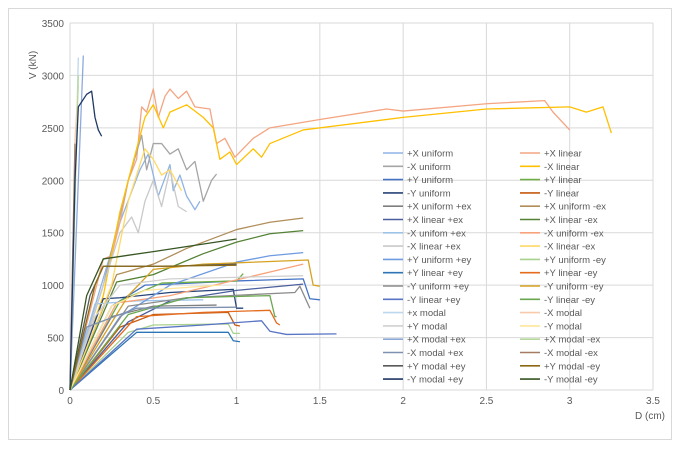 Image resolution: width=680 pixels, height=450 pixels. What do you see at coordinates (435, 353) in the screenshot?
I see `legend-label: -X modal +ex` at bounding box center [435, 353].